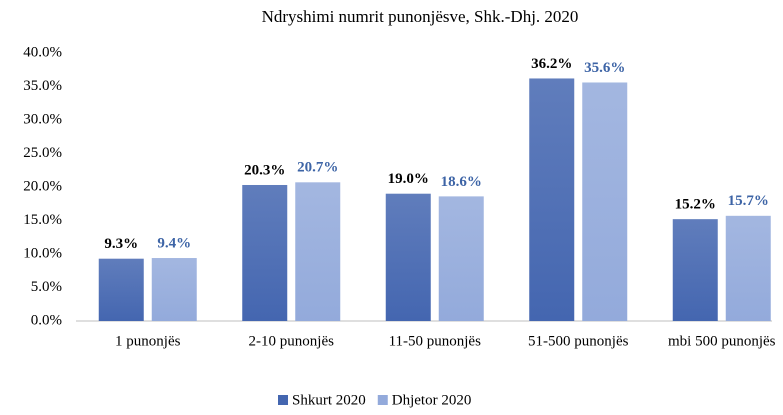 This screenshot has height=415, width=783. Describe the element at coordinates (121, 244) in the screenshot. I see `value-label: 9.3%` at that location.